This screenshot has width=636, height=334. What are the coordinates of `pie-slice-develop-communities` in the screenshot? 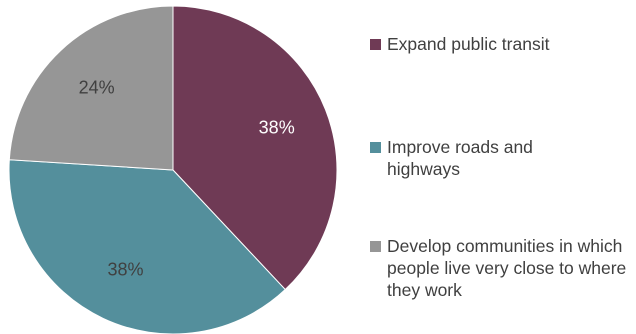 It's located at (91, 88).